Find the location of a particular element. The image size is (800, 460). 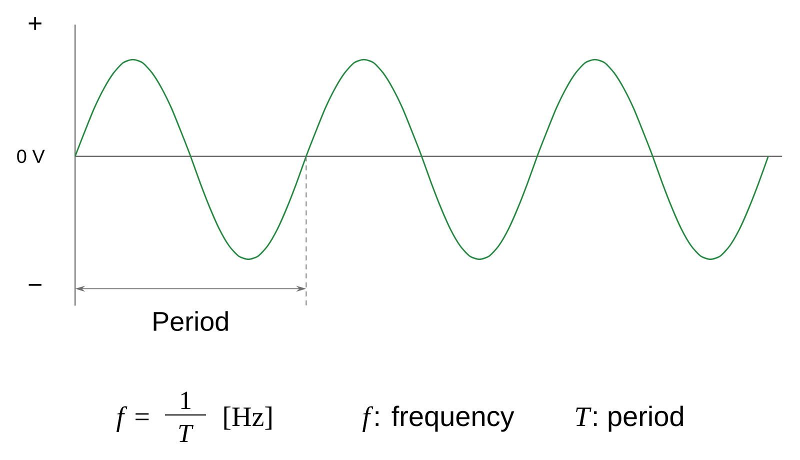

text: Period is located at coordinates (191, 321).